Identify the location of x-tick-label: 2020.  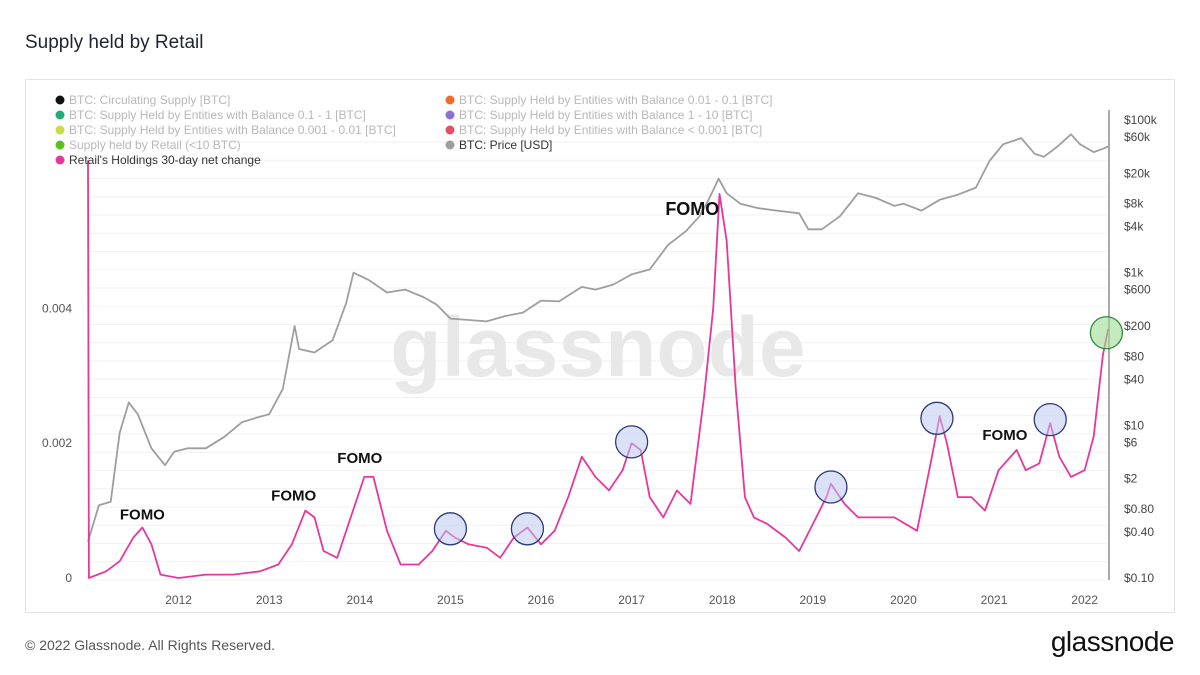
(903, 600).